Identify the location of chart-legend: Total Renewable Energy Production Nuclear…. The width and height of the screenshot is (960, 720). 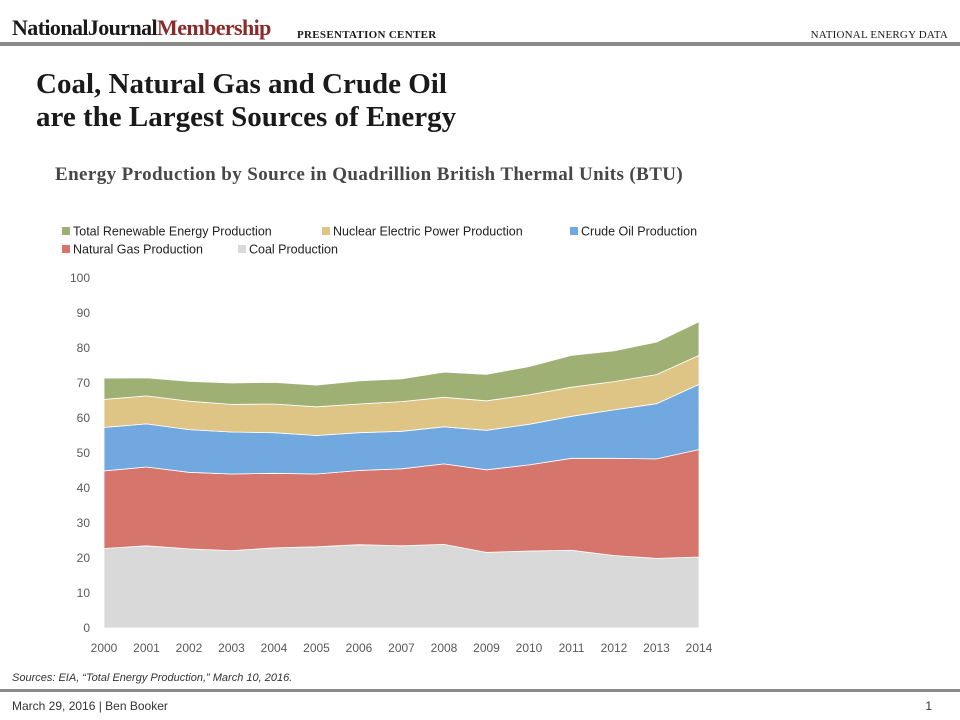
(379, 241).